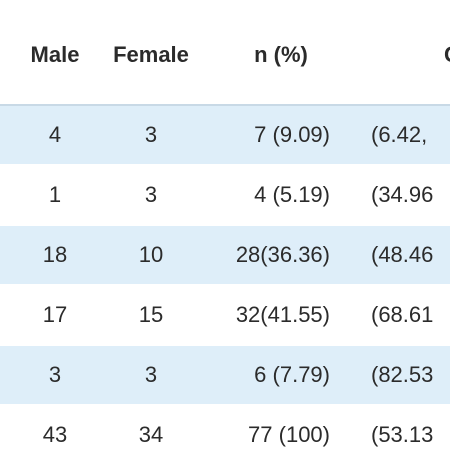 The height and width of the screenshot is (450, 450). Describe the element at coordinates (282, 254) in the screenshot. I see `table-cell: 28(36.36)` at that location.